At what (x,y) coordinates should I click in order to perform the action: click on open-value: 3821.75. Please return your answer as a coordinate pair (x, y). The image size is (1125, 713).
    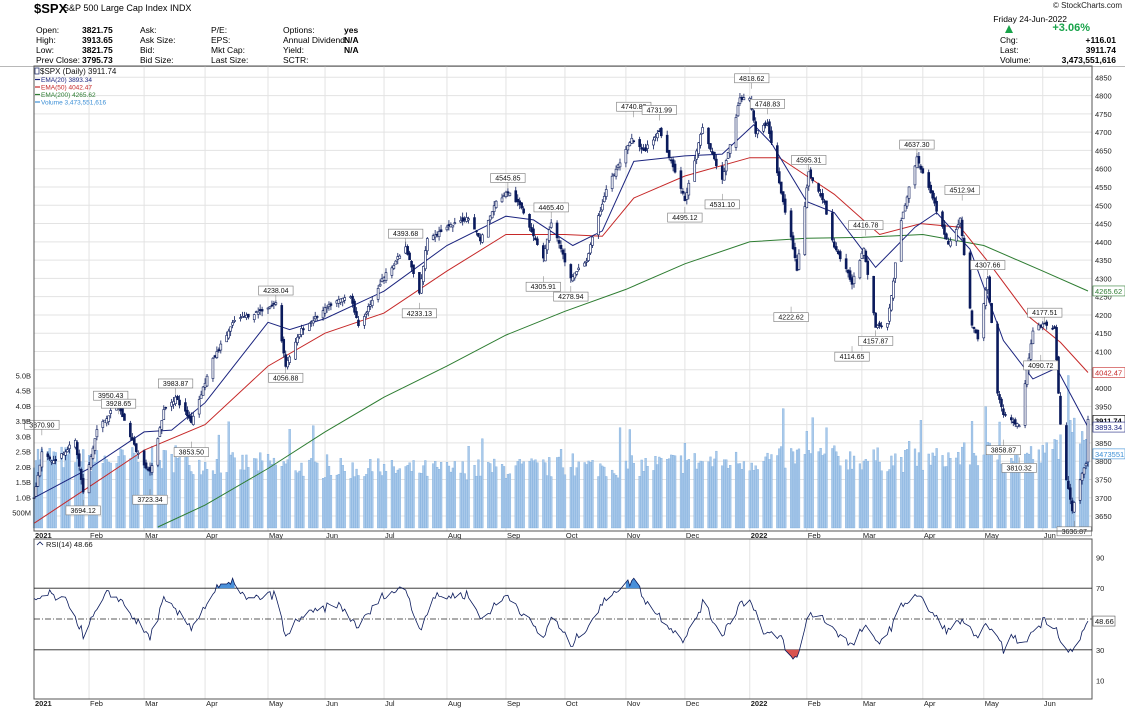
    Looking at the image, I should click on (97, 30).